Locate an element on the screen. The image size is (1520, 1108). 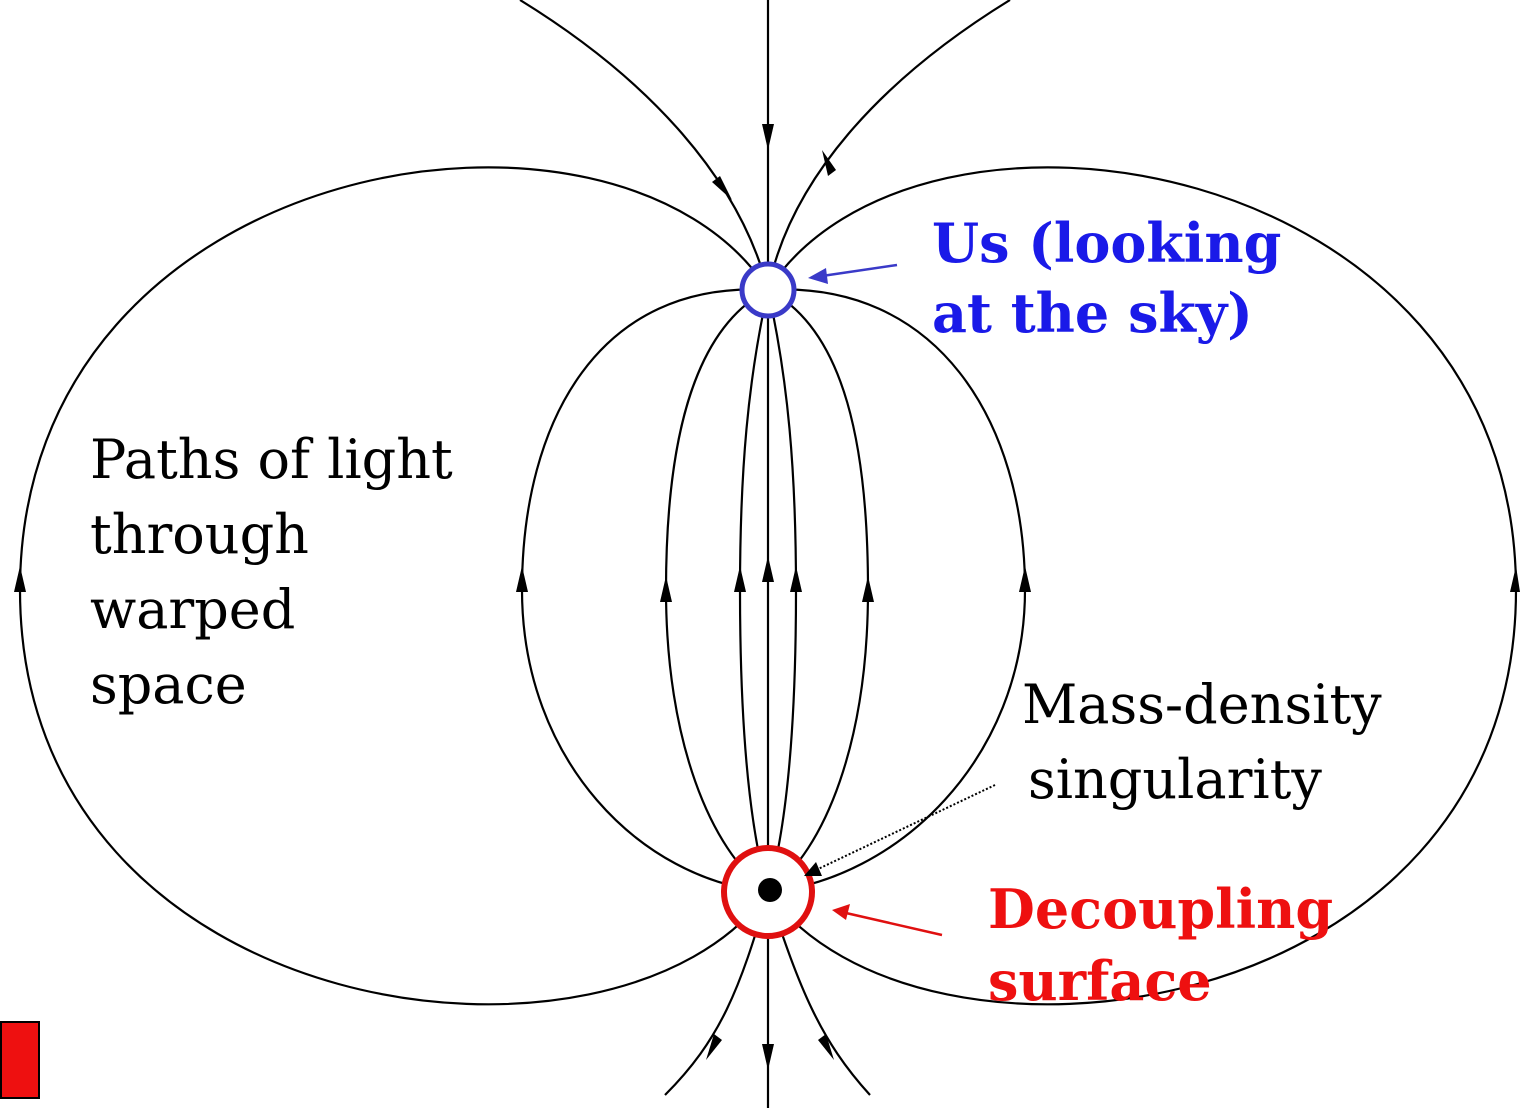
decoupling-pointer-head is located at coordinates (841, 912).